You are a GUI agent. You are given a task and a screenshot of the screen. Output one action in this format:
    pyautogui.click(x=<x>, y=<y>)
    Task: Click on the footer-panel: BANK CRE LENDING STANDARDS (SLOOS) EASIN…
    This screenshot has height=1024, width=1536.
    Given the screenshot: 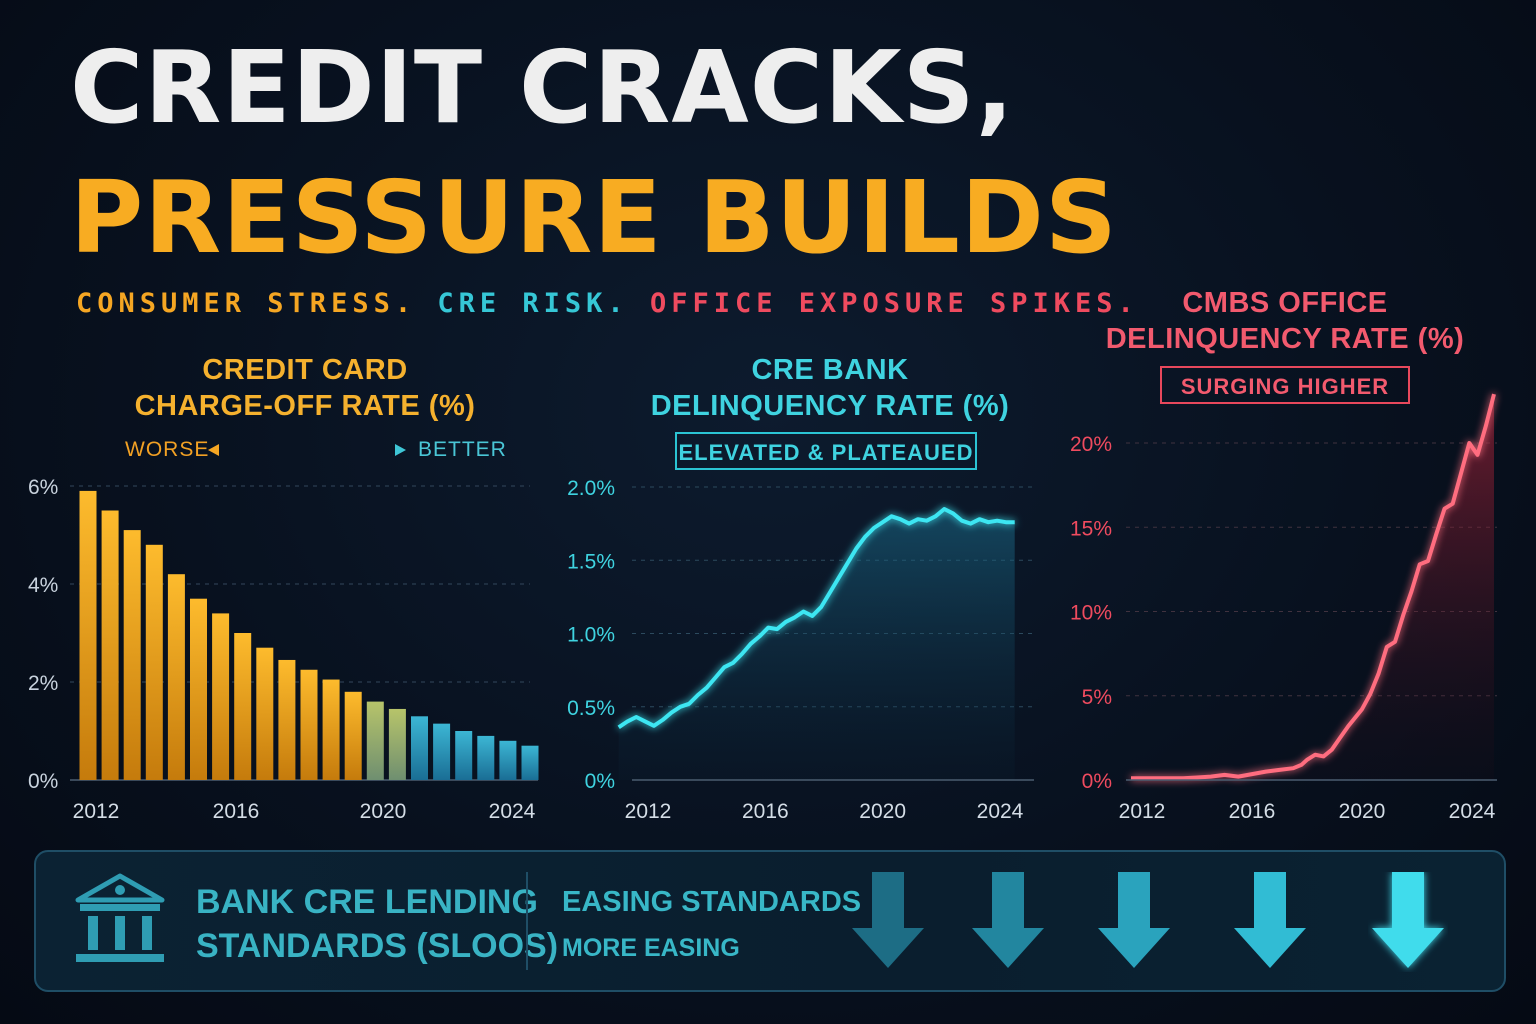 What is the action you would take?
    pyautogui.click(x=770, y=921)
    